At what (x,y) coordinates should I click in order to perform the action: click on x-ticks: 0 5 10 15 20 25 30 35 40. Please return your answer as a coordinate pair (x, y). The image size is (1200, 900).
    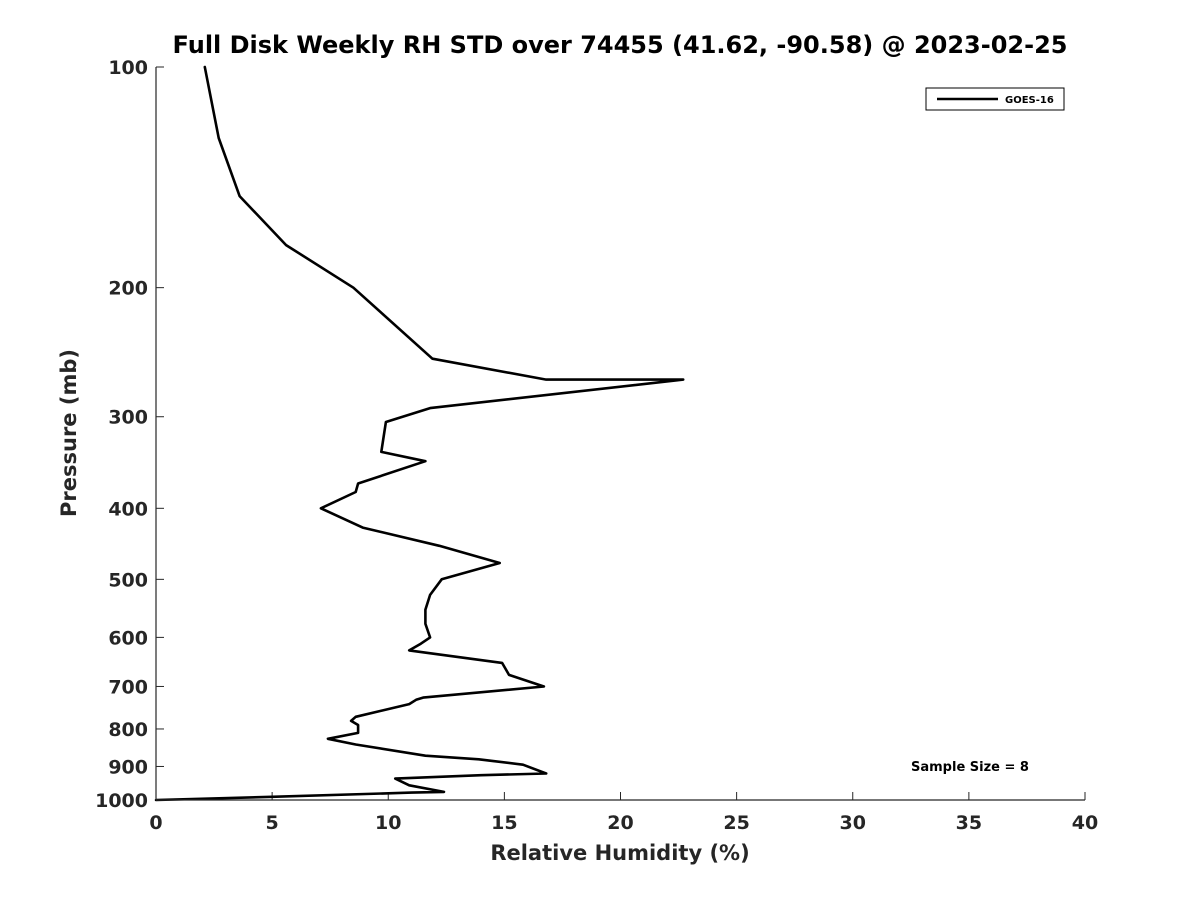
    Looking at the image, I should click on (623, 813).